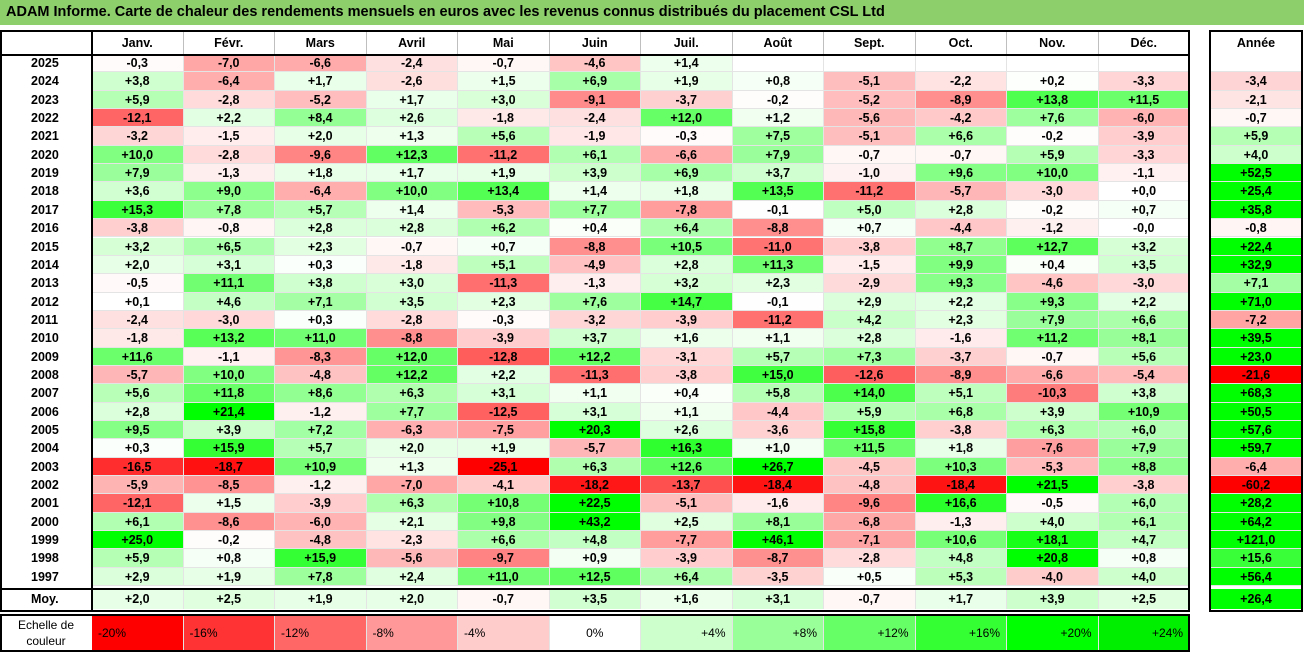 This screenshot has width=1304, height=652. What do you see at coordinates (46, 633) in the screenshot?
I see `scale-label: Echelle de couleur` at bounding box center [46, 633].